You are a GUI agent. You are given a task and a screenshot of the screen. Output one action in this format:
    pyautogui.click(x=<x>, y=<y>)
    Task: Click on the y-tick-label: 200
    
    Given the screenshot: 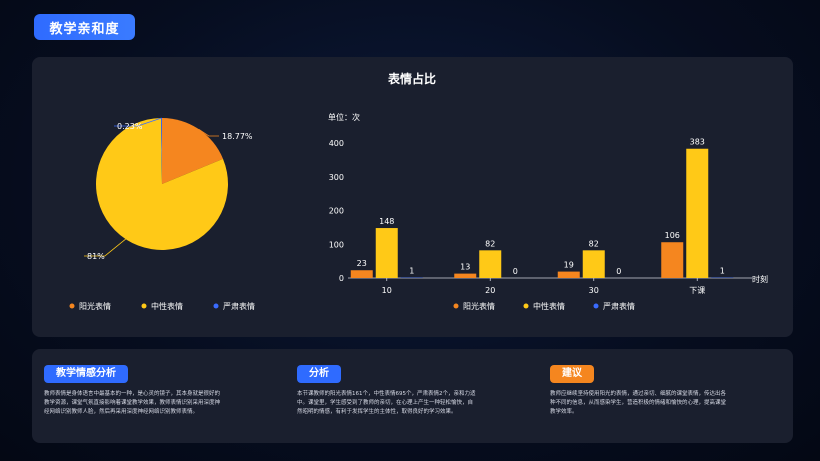 What is the action you would take?
    pyautogui.click(x=336, y=211)
    